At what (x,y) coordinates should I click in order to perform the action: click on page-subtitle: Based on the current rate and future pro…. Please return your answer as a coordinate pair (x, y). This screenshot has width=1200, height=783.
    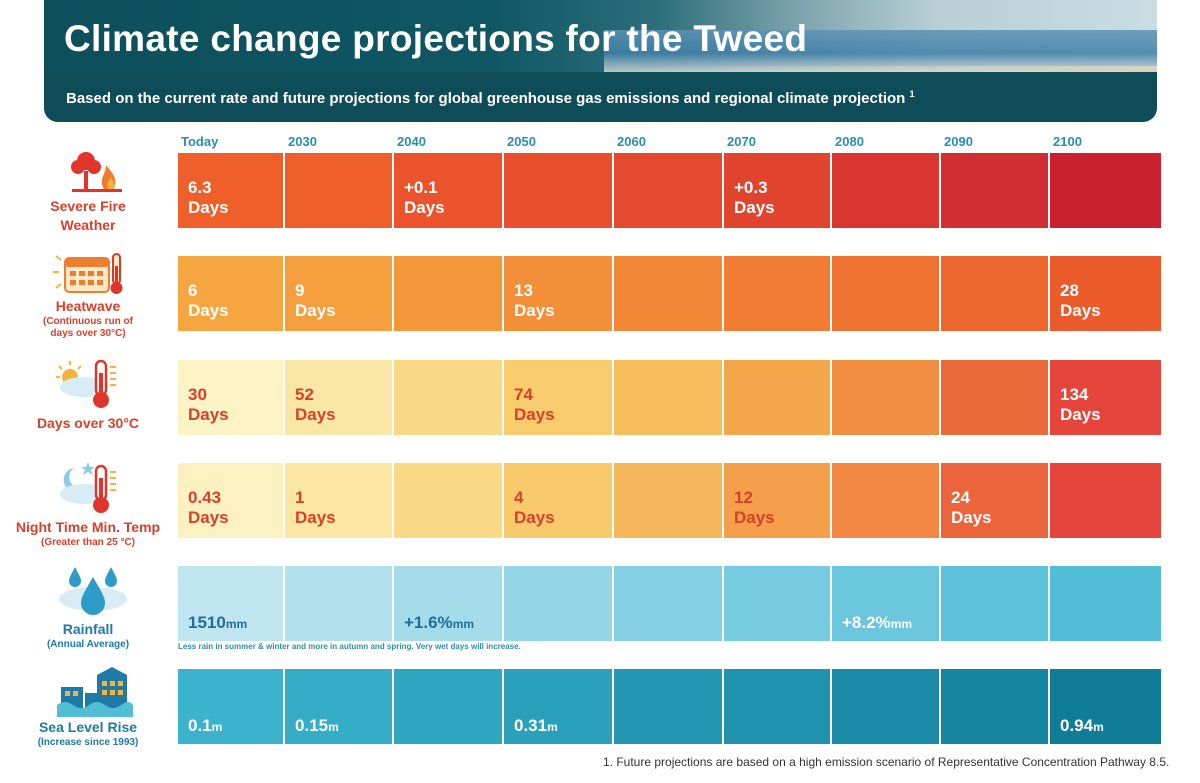
    Looking at the image, I should click on (490, 98).